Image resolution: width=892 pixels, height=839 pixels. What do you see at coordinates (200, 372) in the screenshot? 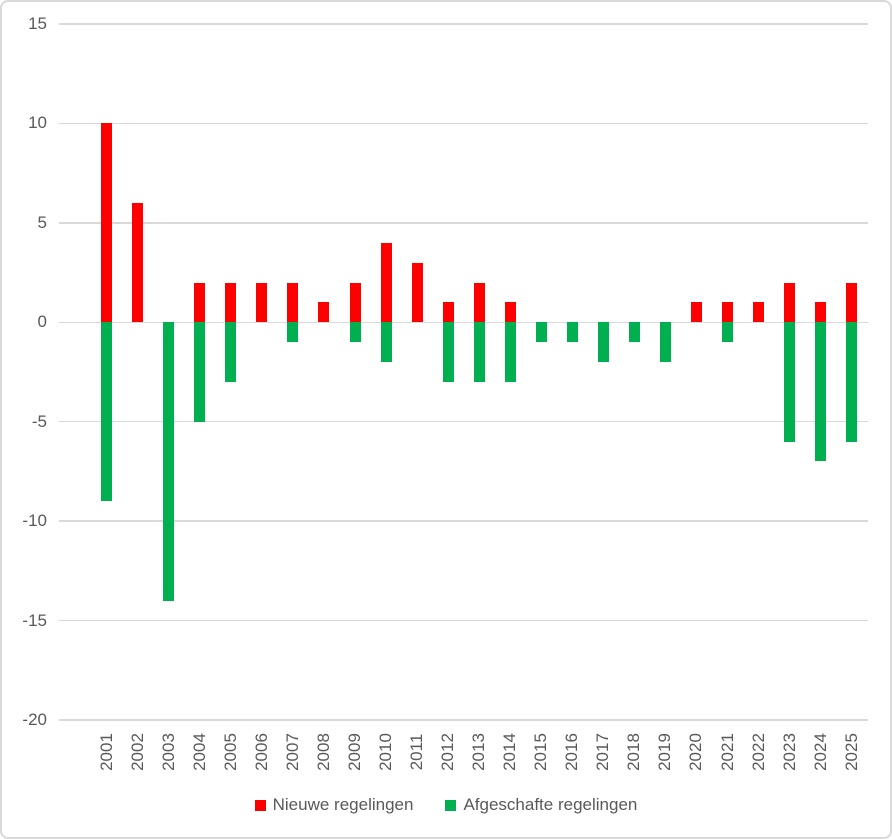
I see `bar-afgeschafte-2004` at bounding box center [200, 372].